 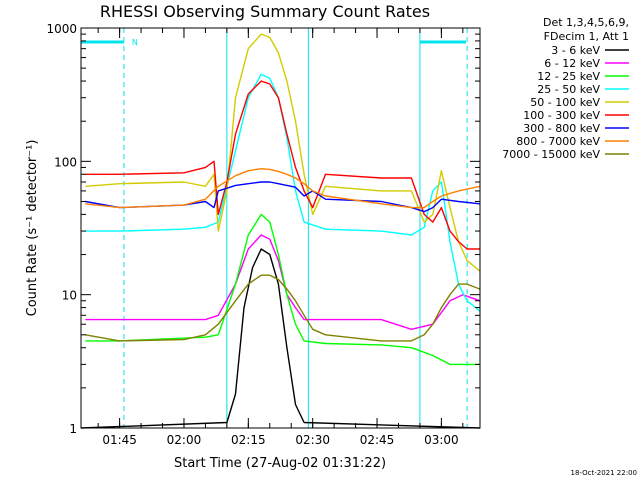 What do you see at coordinates (568, 76) in the screenshot?
I see `legend-label-2: 12 - 25 keV` at bounding box center [568, 76].